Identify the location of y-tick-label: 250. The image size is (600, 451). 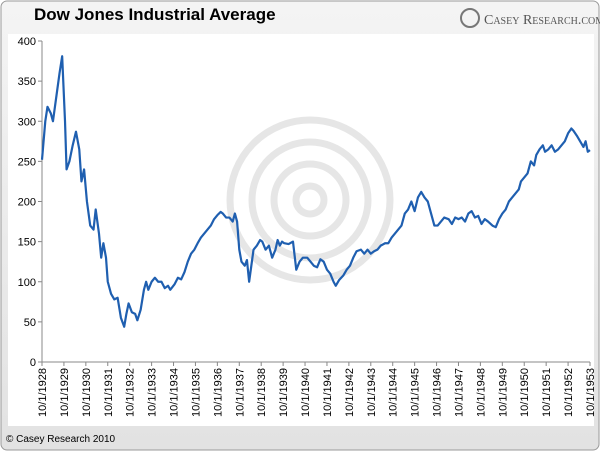
(27, 162).